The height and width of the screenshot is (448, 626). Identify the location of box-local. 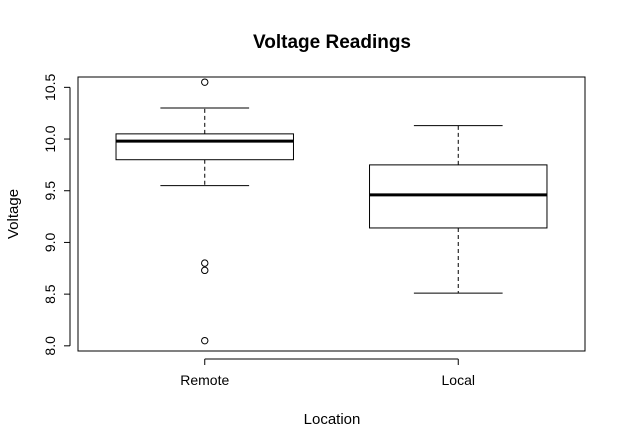
(458, 209).